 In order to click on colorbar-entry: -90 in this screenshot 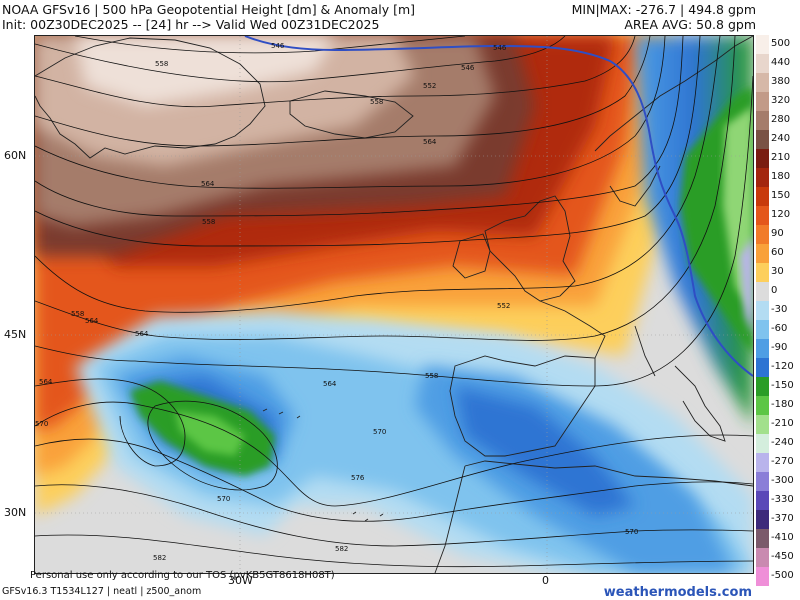, I will do `click(778, 348)`.